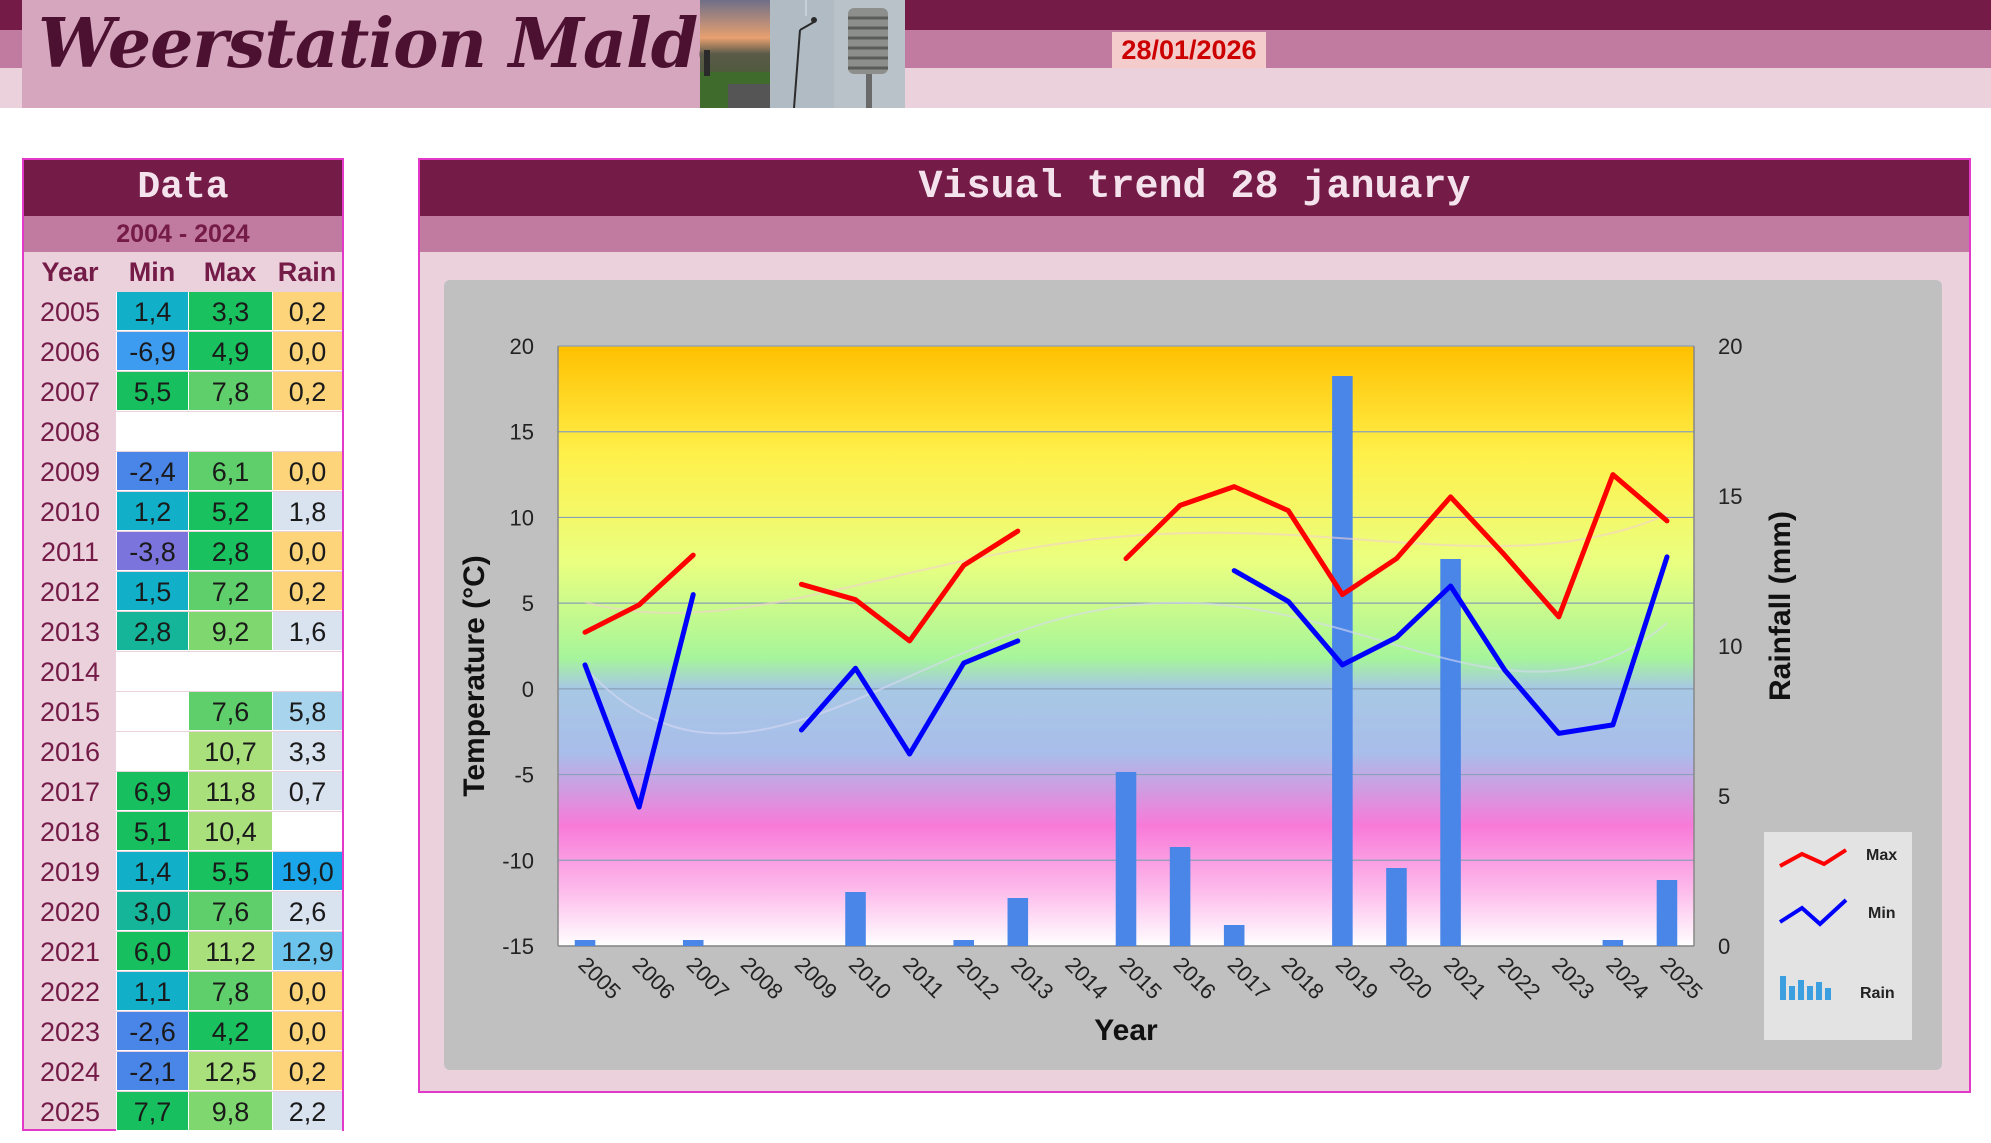  I want to click on table-row: 2023 -2,6 4,2 0,0, so click(183, 1032).